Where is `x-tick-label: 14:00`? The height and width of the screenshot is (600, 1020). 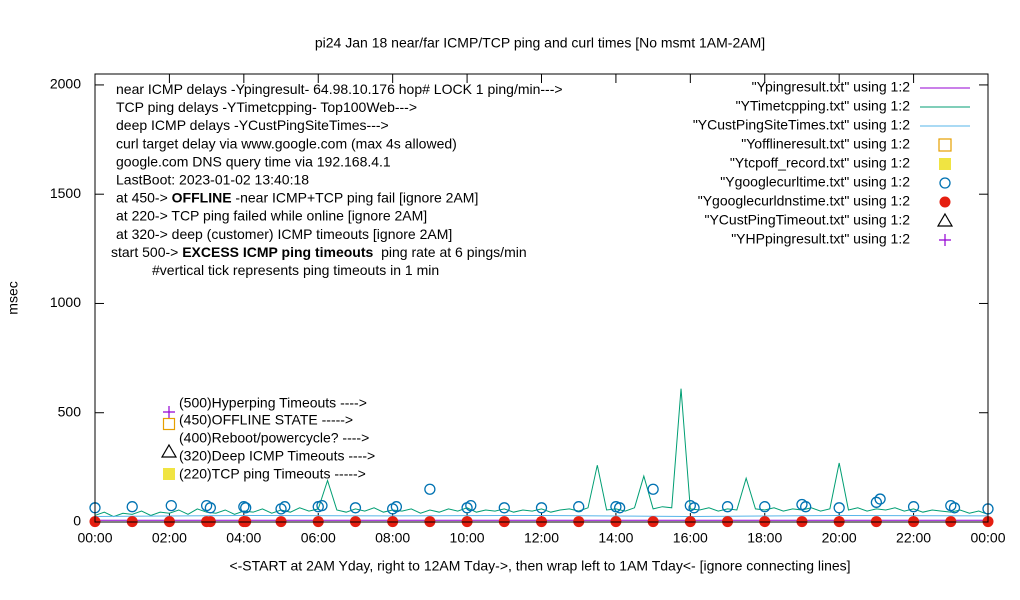 x-tick-label: 14:00 is located at coordinates (615, 538).